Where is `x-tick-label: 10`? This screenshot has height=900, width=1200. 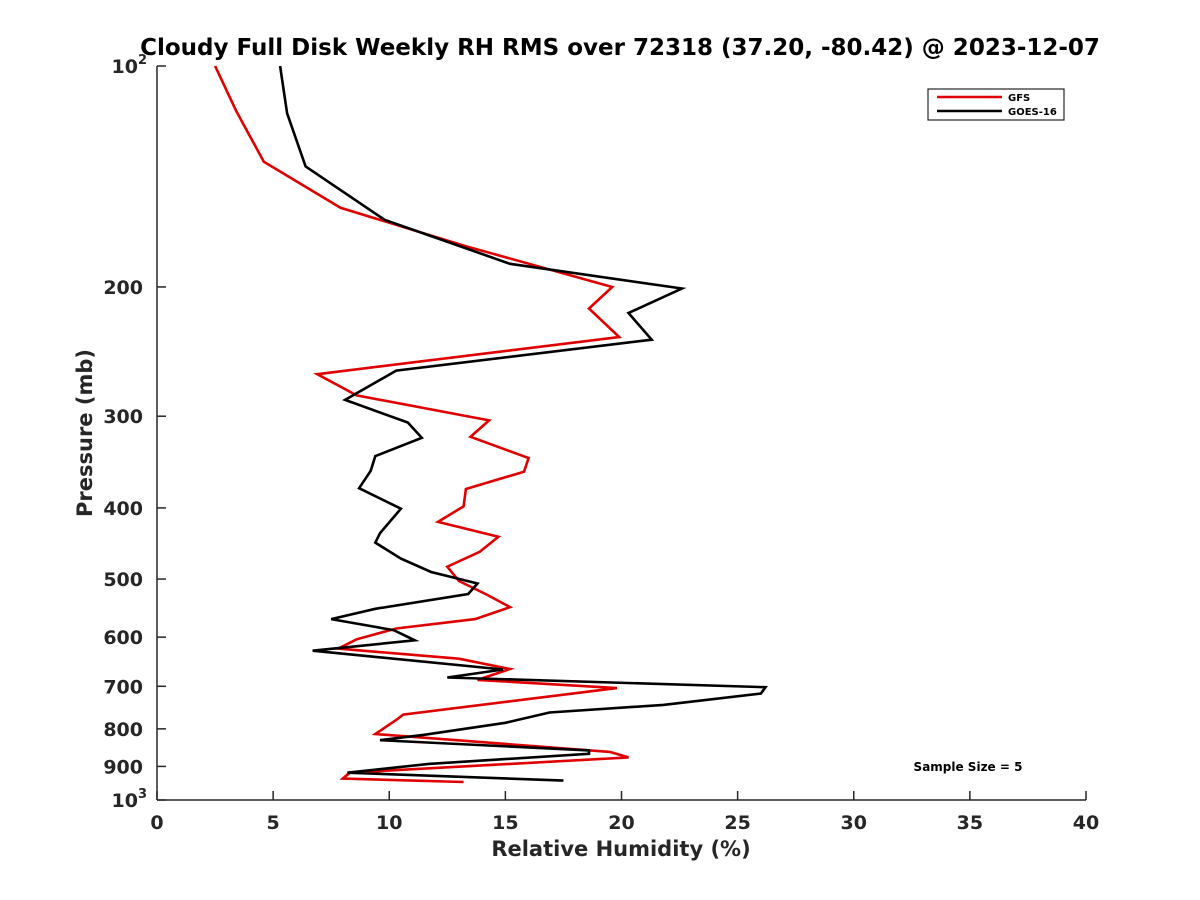 x-tick-label: 10 is located at coordinates (389, 823).